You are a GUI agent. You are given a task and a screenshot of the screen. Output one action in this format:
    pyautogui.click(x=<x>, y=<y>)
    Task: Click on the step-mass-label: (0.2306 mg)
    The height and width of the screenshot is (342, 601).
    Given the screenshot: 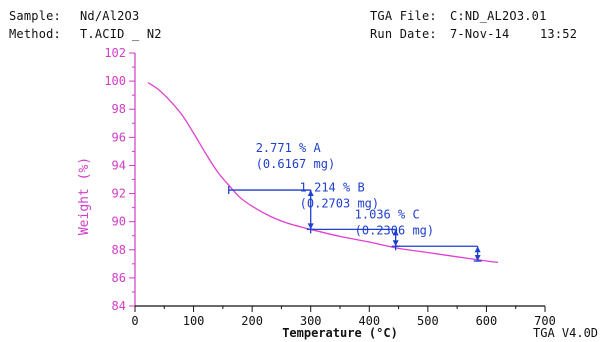 What is the action you would take?
    pyautogui.click(x=394, y=230)
    